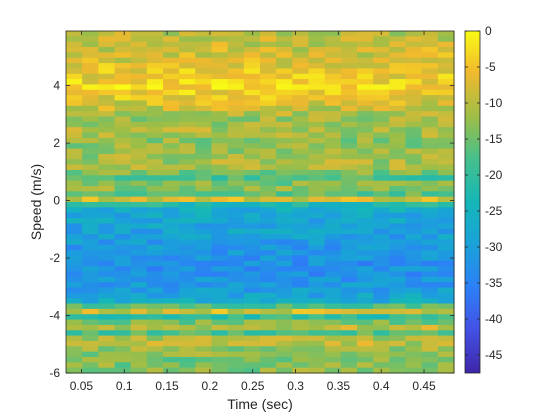  What do you see at coordinates (56, 86) in the screenshot?
I see `y-tick-label: 4` at bounding box center [56, 86].